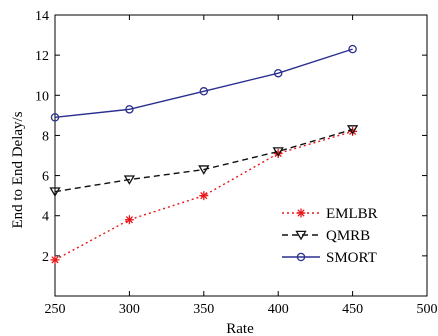 The width and height of the screenshot is (438, 336). What do you see at coordinates (203, 309) in the screenshot?
I see `x-tick-label: 350` at bounding box center [203, 309].